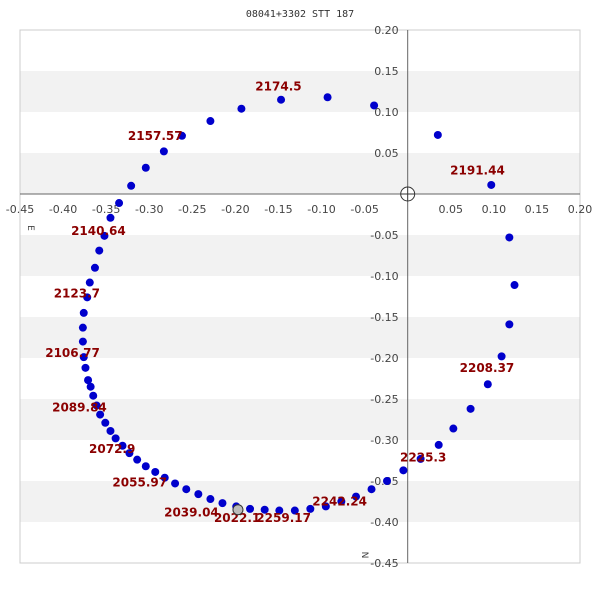 The width and height of the screenshot is (600, 600). Describe the element at coordinates (283, 518) in the screenshot. I see `epoch-label: 2259.17` at that location.